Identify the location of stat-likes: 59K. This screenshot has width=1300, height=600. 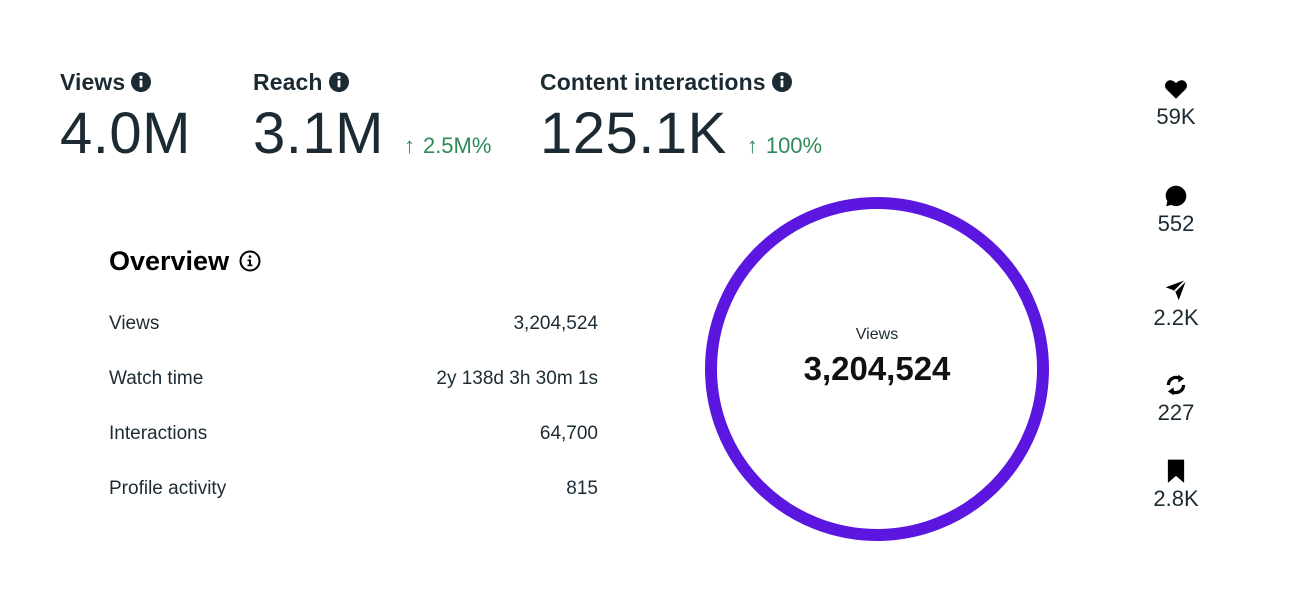
(1176, 103).